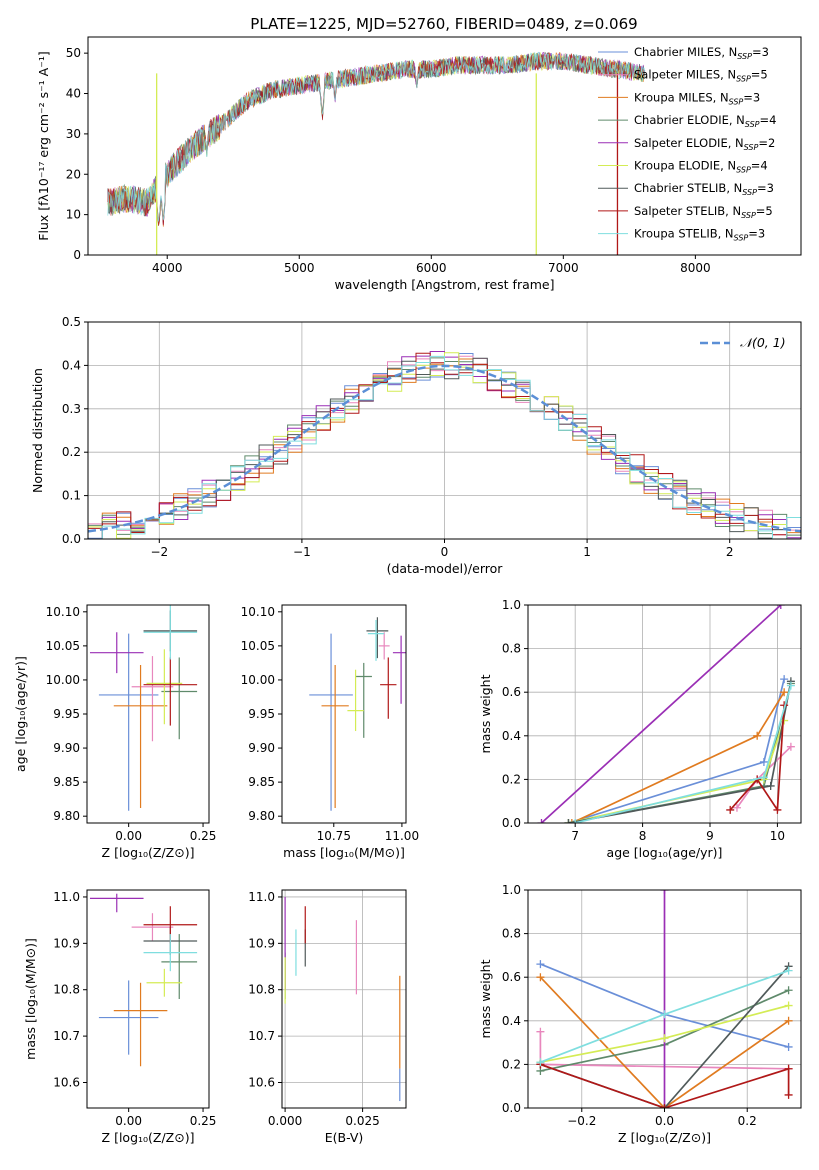  I want to click on legend-label: Kroupa MILES, NSSP=3, so click(697, 98).